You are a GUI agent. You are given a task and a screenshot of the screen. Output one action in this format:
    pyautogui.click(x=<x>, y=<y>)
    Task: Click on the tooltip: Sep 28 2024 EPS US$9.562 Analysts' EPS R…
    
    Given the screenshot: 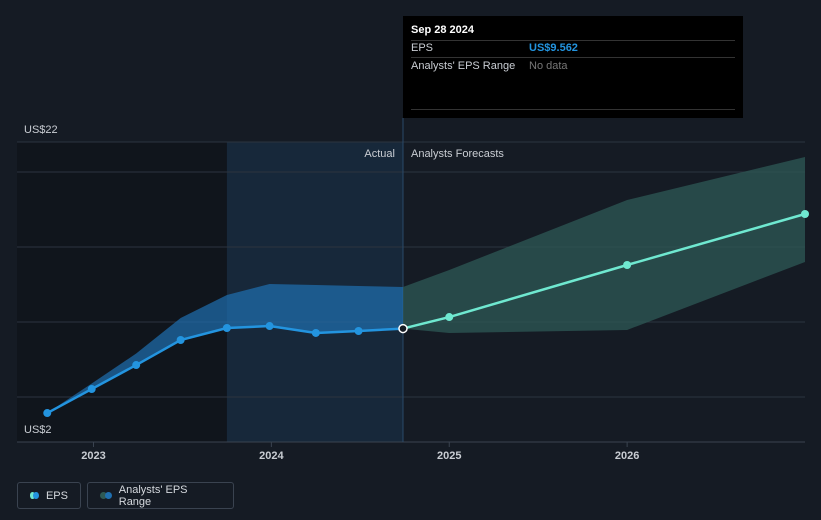 What is the action you would take?
    pyautogui.click(x=573, y=67)
    